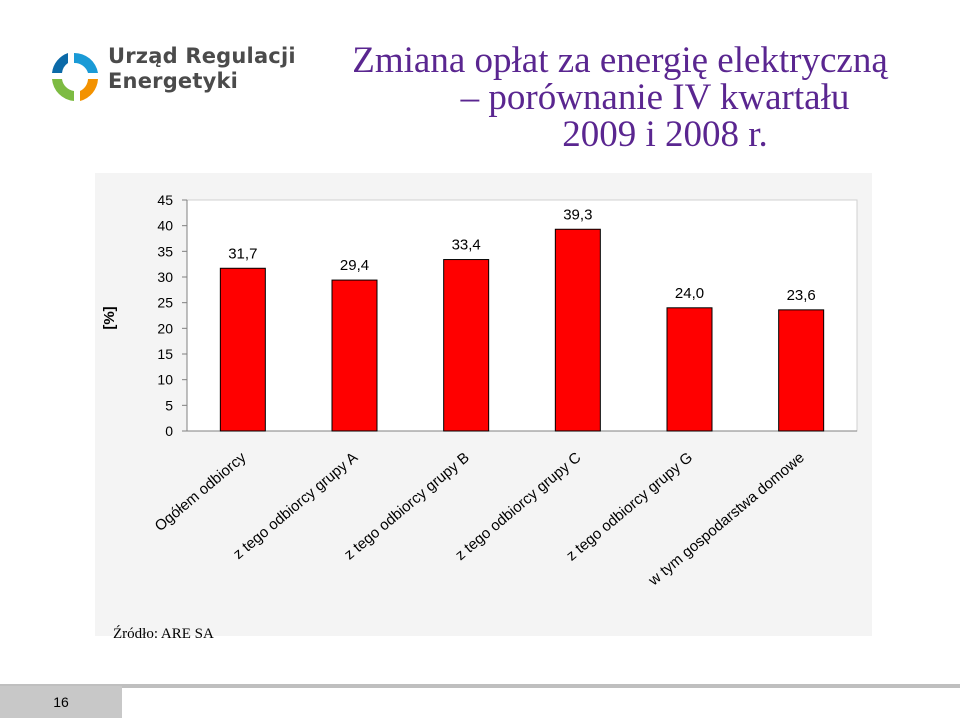  What do you see at coordinates (202, 56) in the screenshot?
I see `logo-line-1: Urząd Regulacji` at bounding box center [202, 56].